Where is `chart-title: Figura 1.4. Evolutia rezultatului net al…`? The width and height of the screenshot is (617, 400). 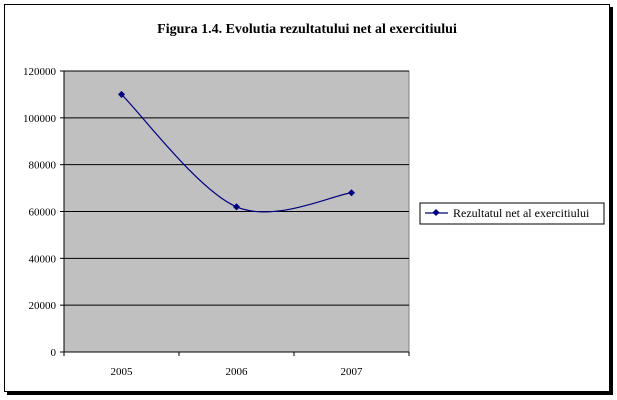
chart-title: Figura 1.4. Evolutia rezultatului net al… is located at coordinates (307, 29).